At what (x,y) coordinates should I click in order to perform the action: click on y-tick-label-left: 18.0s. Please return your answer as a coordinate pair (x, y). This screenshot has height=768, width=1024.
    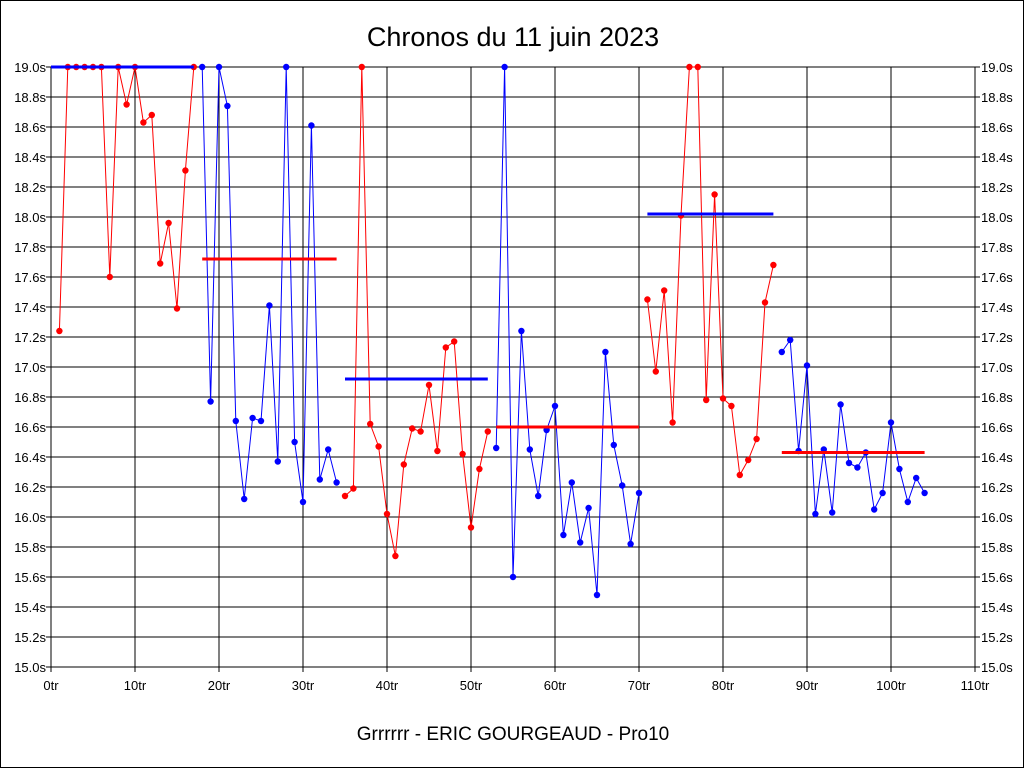
    Looking at the image, I should click on (30, 217).